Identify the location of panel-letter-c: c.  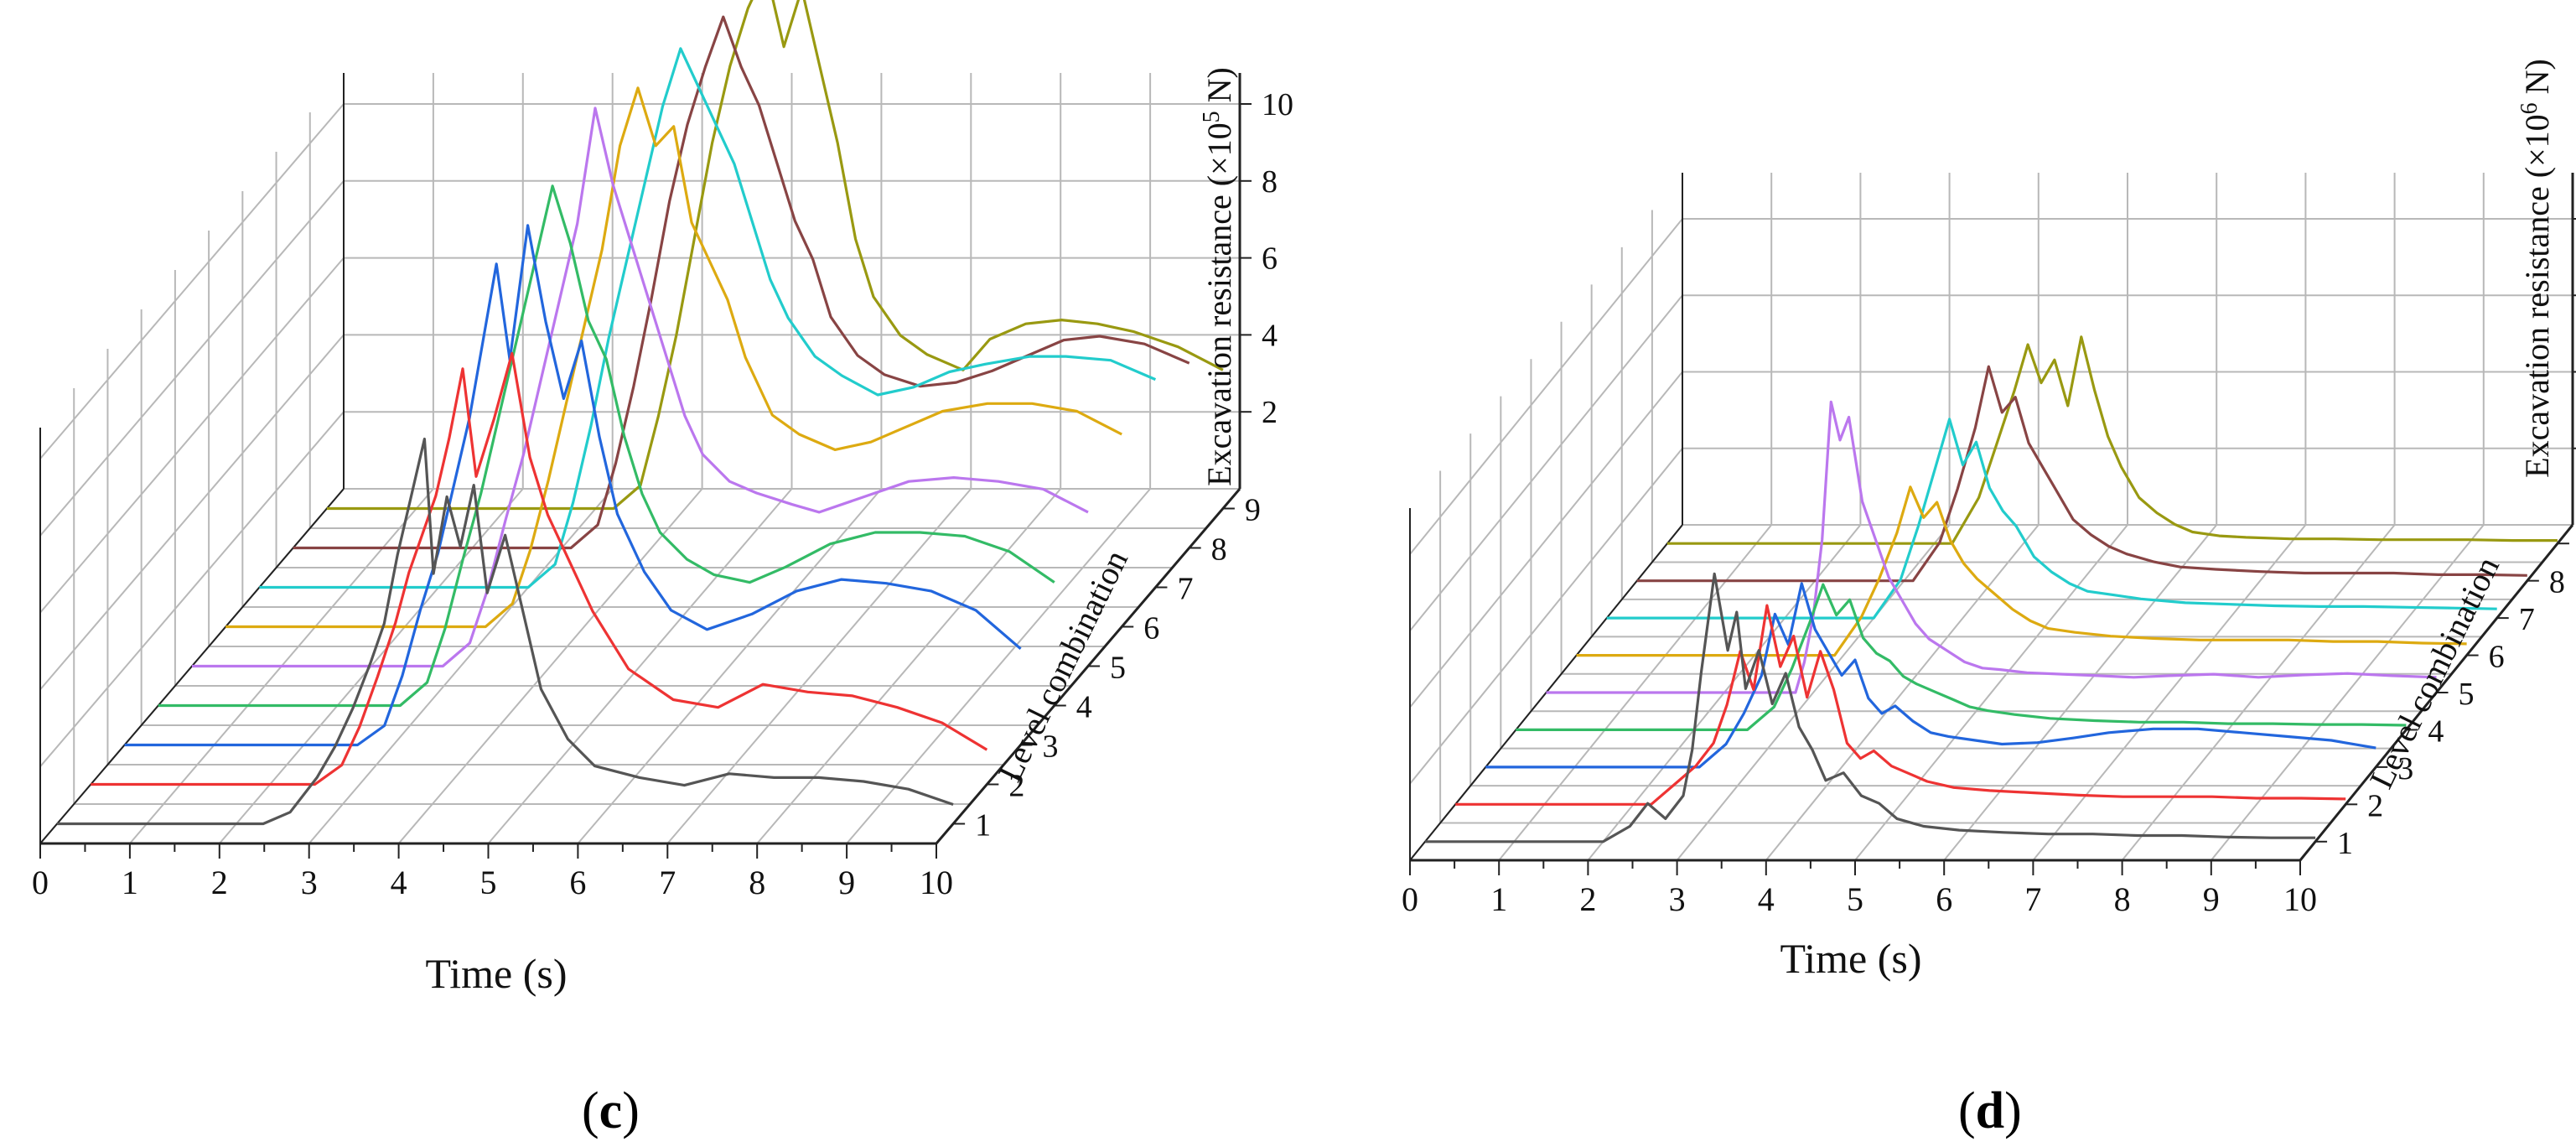
(611, 1110).